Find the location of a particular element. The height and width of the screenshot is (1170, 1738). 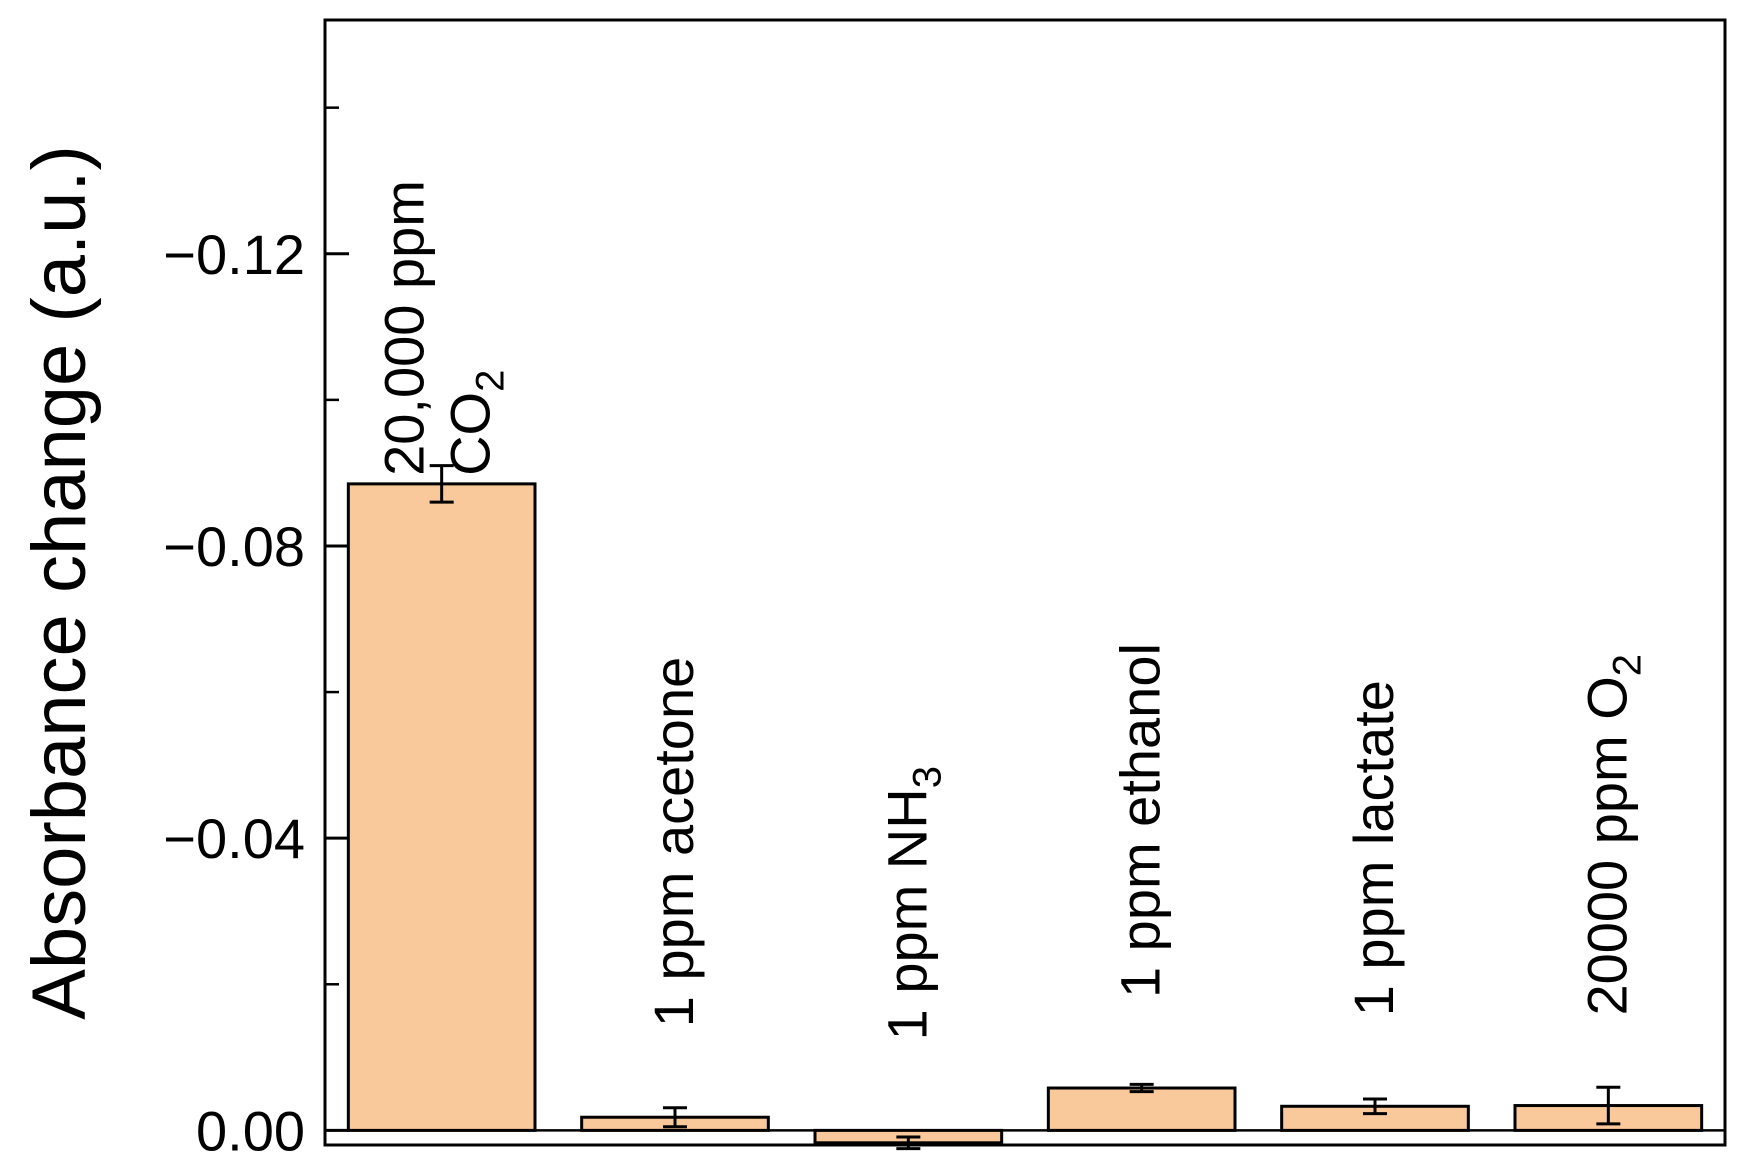

y-tick-label: −0.04 is located at coordinates (234, 838).